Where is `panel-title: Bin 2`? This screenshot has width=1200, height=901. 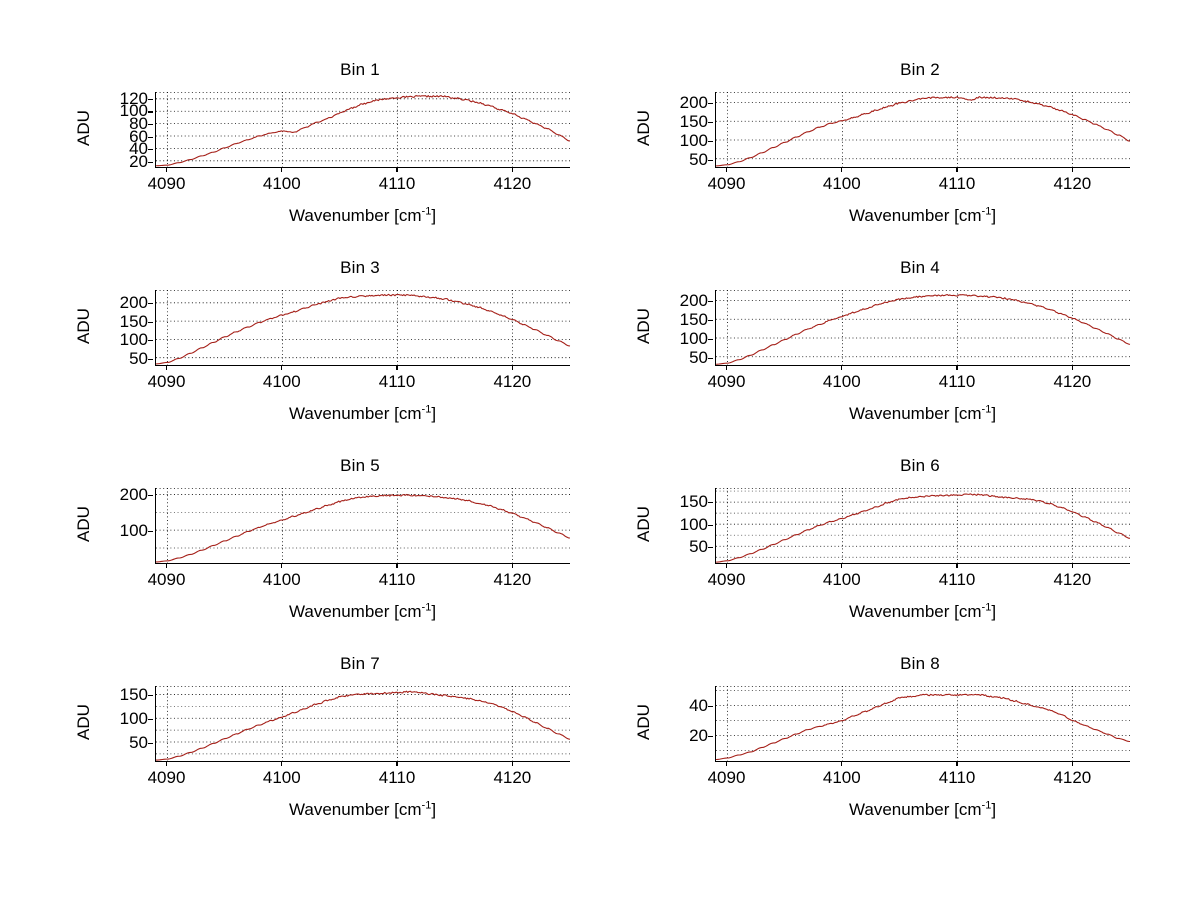
panel-title: Bin 2 is located at coordinates (920, 69).